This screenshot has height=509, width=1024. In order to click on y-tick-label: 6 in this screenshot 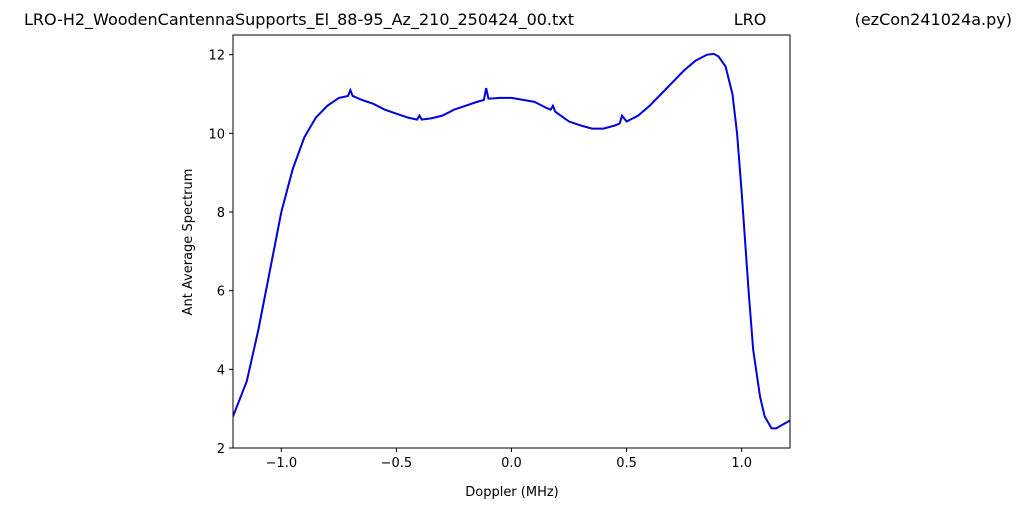, I will do `click(221, 292)`.